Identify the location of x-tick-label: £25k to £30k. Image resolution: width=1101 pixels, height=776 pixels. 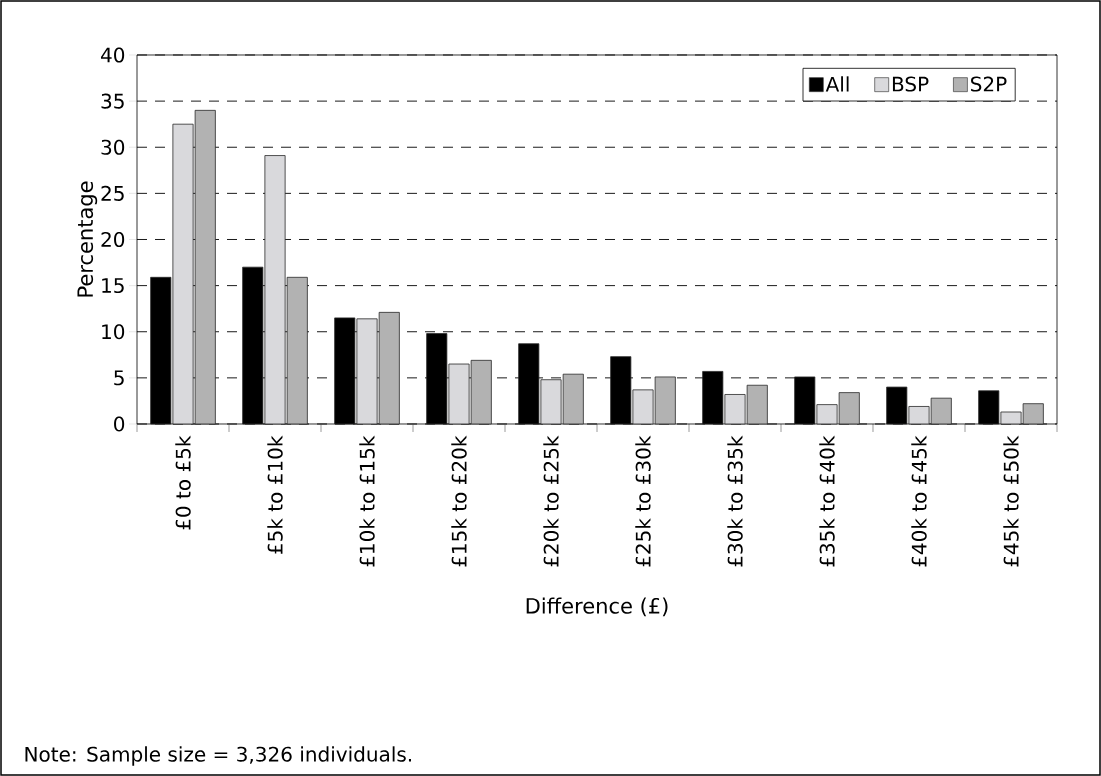
(643, 501).